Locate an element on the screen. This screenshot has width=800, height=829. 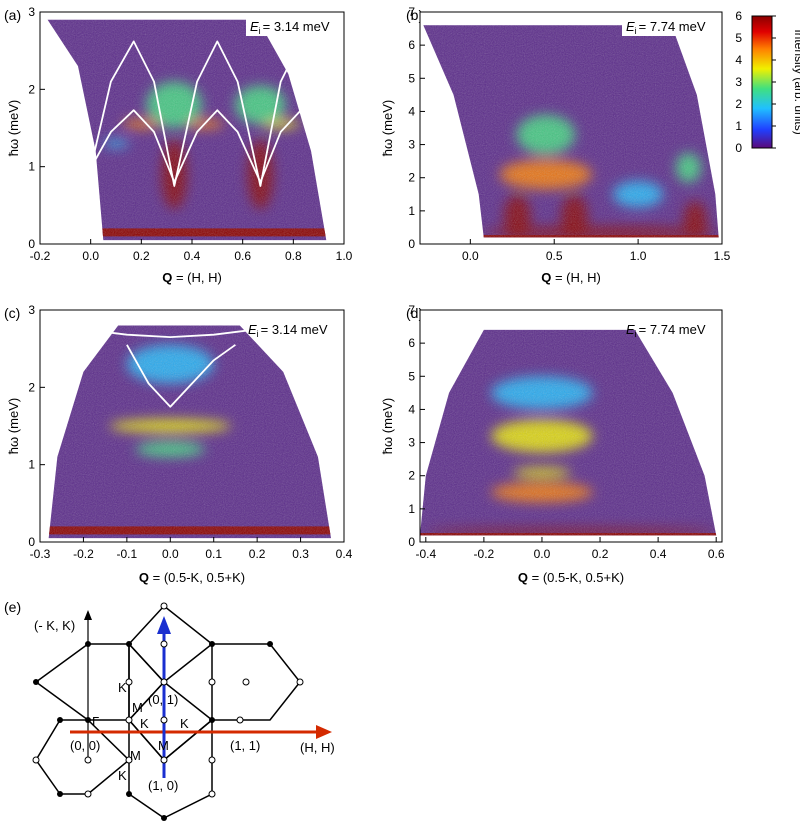
ylabel-b: ħω (meV) is located at coordinates (387, 128).